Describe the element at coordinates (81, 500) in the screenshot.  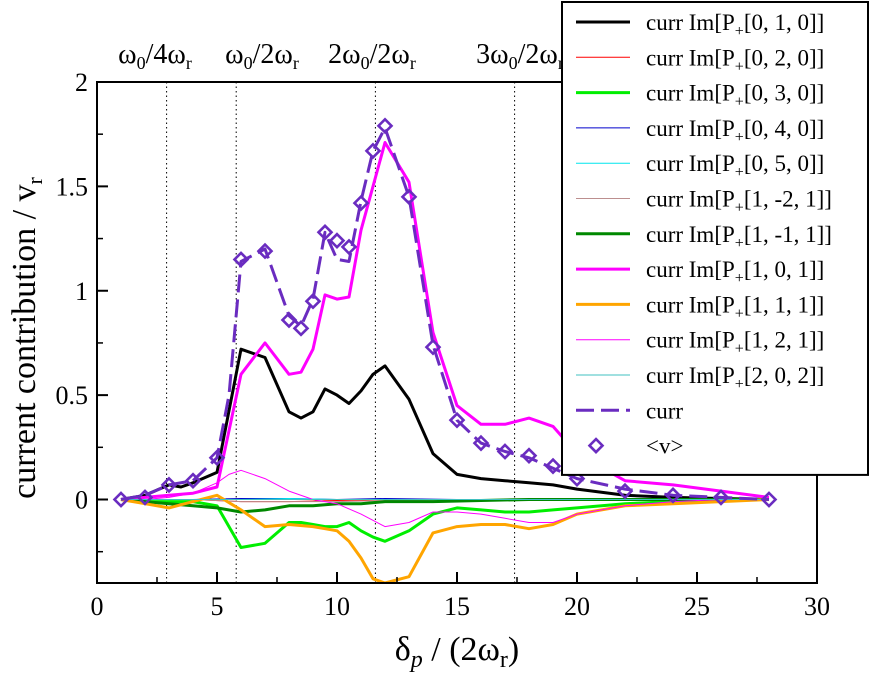
I see `ytick-label-0: 0` at that location.